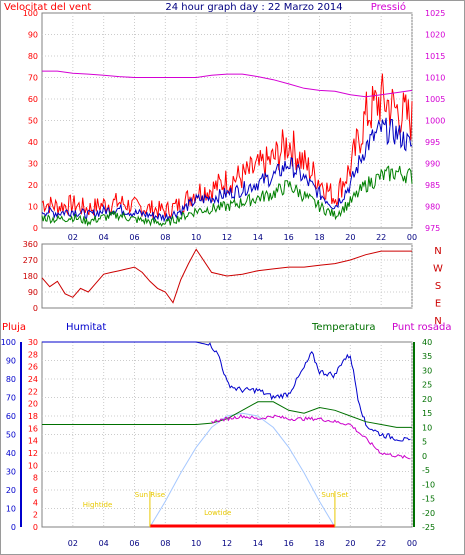 This screenshot has width=465, height=555. I want to click on legend-rain: Pluja, so click(14, 327).